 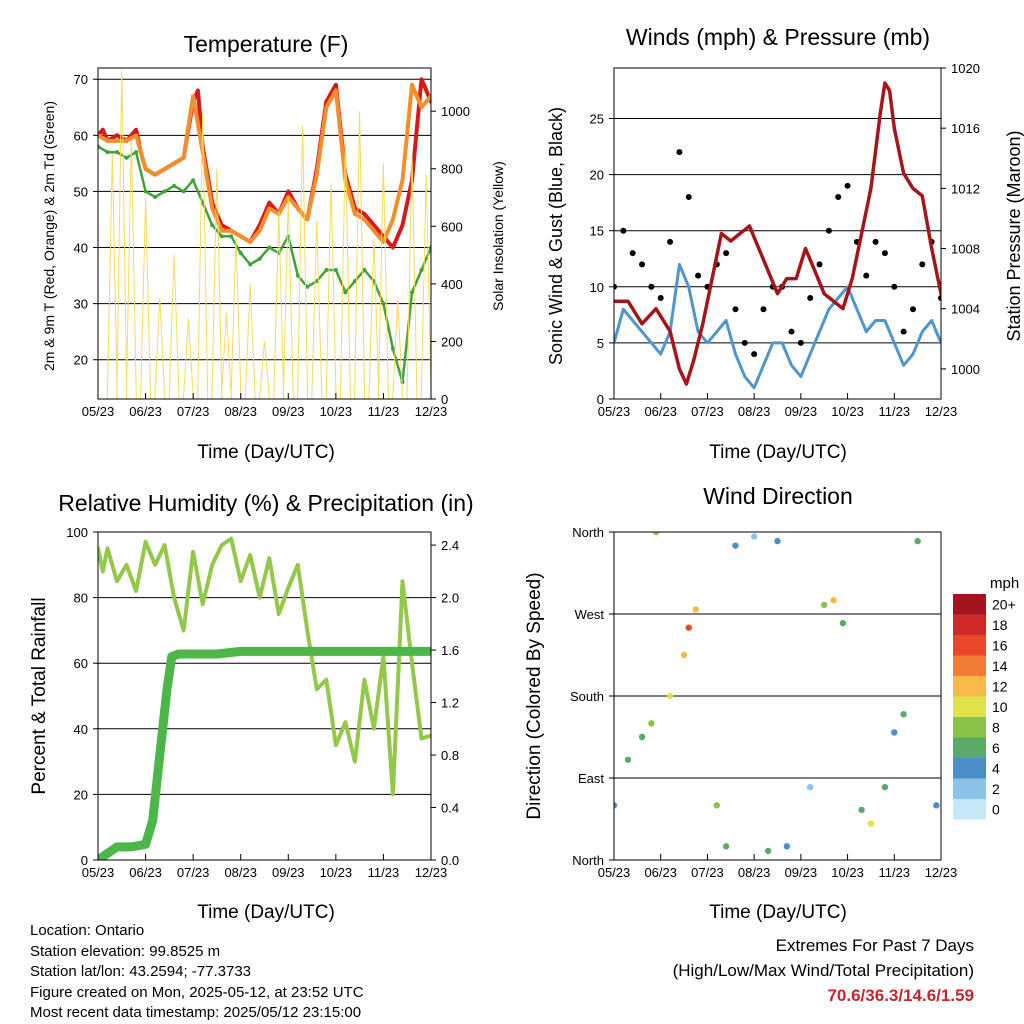 I want to click on temperature-x-tick-label: 12/23, so click(x=431, y=411).